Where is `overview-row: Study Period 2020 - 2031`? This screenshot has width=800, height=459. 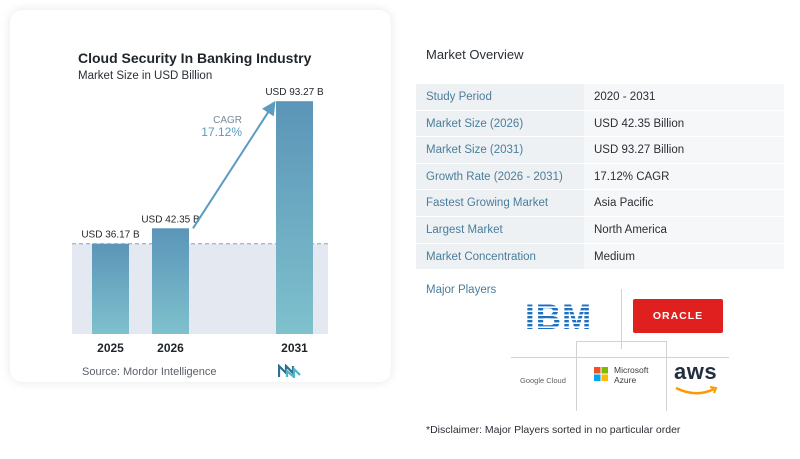 overview-row: Study Period 2020 - 2031 is located at coordinates (600, 97).